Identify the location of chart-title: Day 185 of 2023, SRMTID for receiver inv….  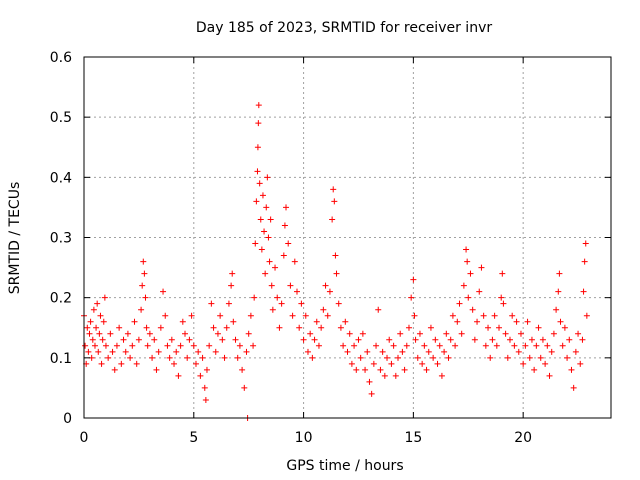
(344, 28).